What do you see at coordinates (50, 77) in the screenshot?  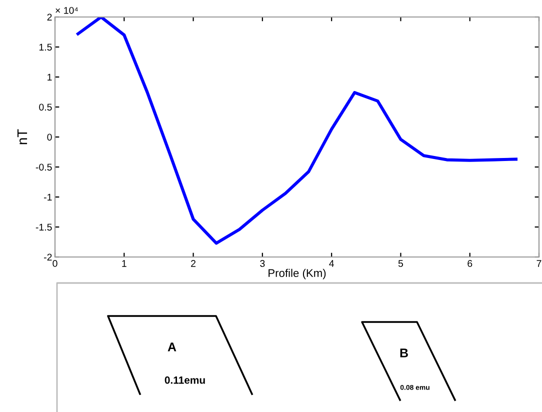 I see `y-tick-label: 1` at bounding box center [50, 77].